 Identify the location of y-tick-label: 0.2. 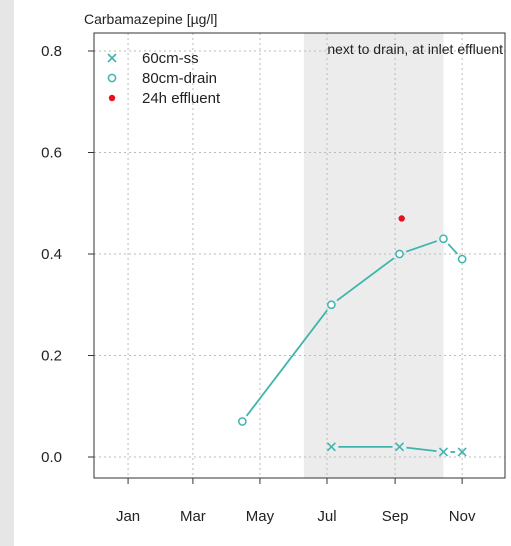
(51, 356).